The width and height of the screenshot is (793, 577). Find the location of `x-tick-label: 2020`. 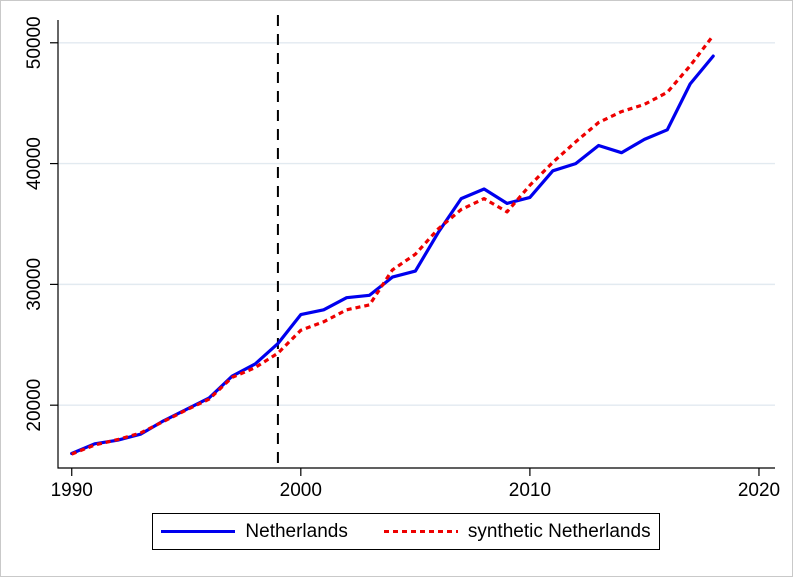

x-tick-label: 2020 is located at coordinates (759, 490).